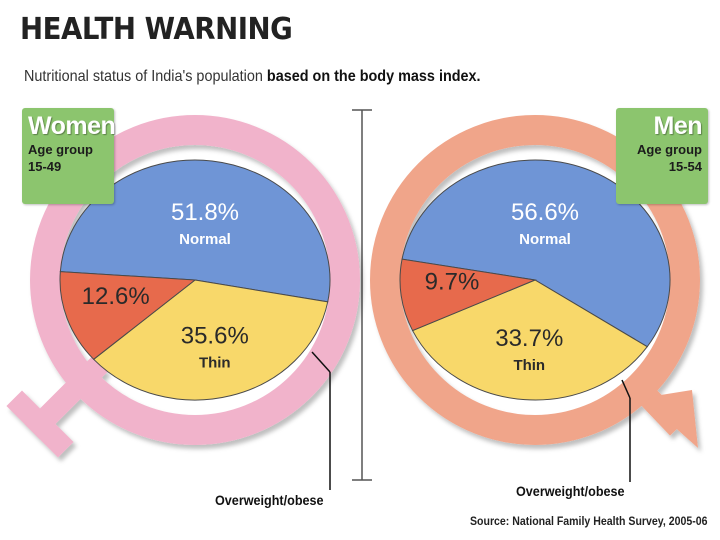 The image size is (720, 540). What do you see at coordinates (116, 296) in the screenshot?
I see `women-overweight-value: 12.6%` at bounding box center [116, 296].